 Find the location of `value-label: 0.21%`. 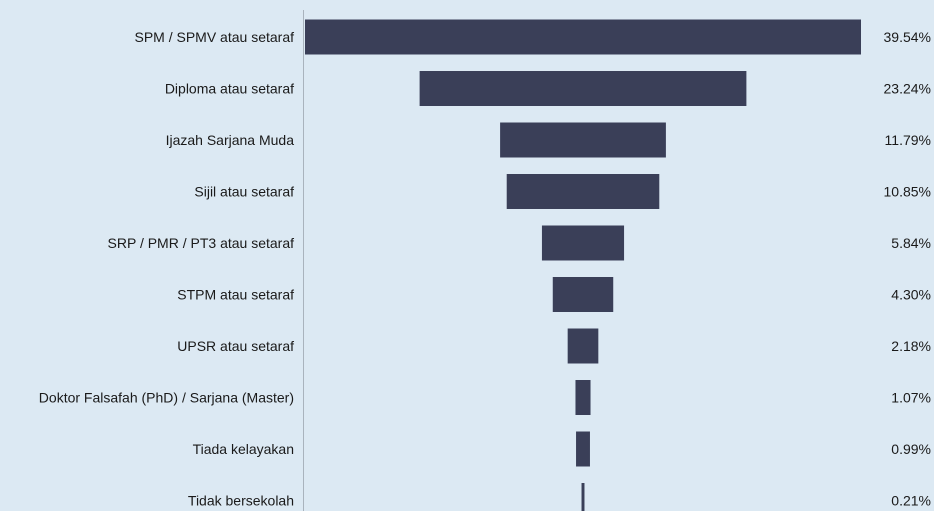

value-label: 0.21% is located at coordinates (911, 501).